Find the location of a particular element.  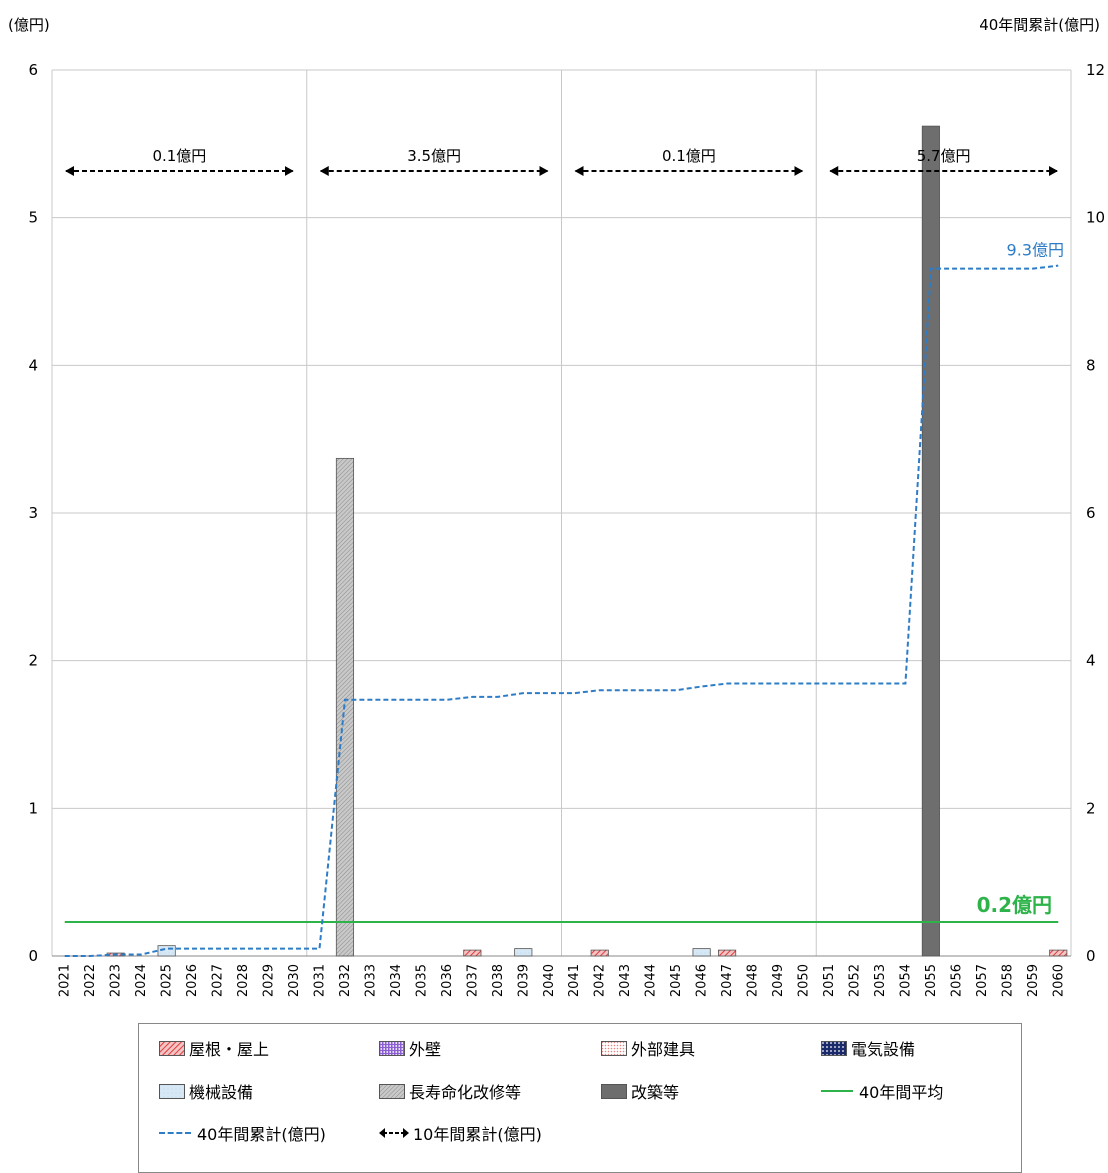

x-tick-label: 2033 is located at coordinates (370, 980).